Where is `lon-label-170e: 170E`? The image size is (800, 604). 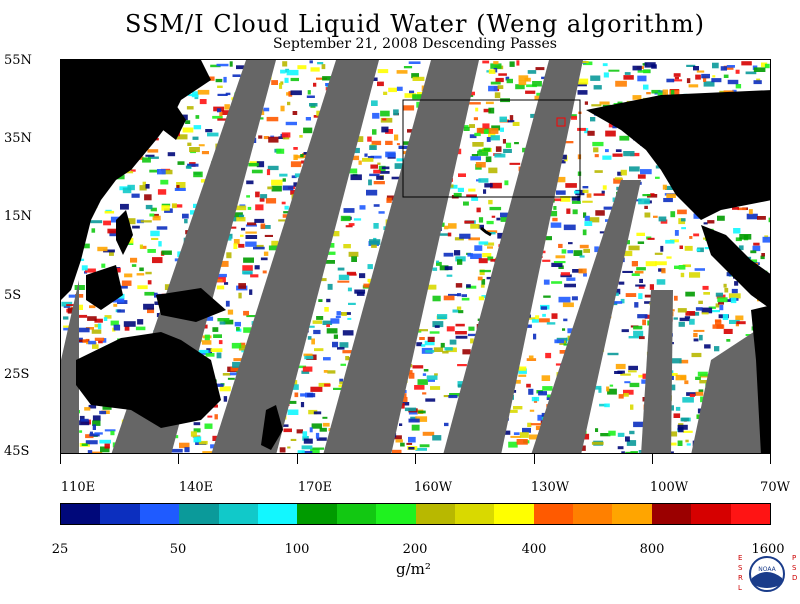 lon-label-170e: 170E is located at coordinates (315, 487).